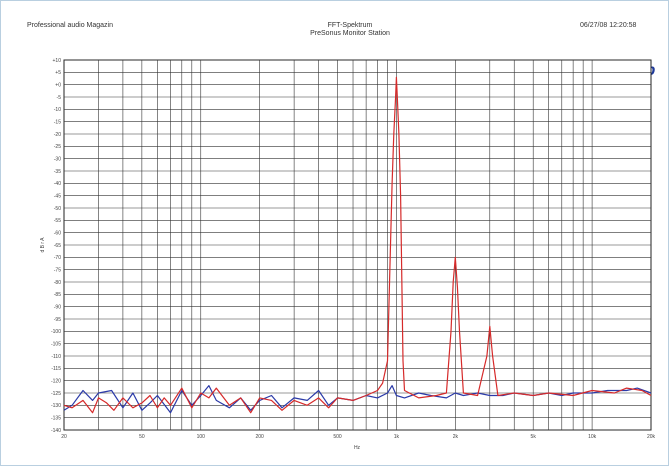 This screenshot has height=466, width=669. What do you see at coordinates (57, 172) in the screenshot?
I see `y-tick-label: -35` at bounding box center [57, 172].